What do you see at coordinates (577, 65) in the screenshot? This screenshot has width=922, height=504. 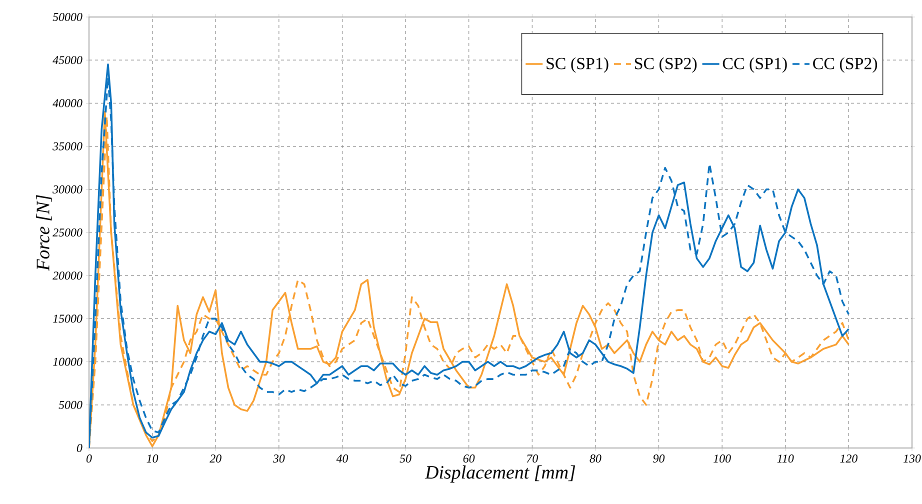 I see `legend-label: SC (SP1)` at bounding box center [577, 65].